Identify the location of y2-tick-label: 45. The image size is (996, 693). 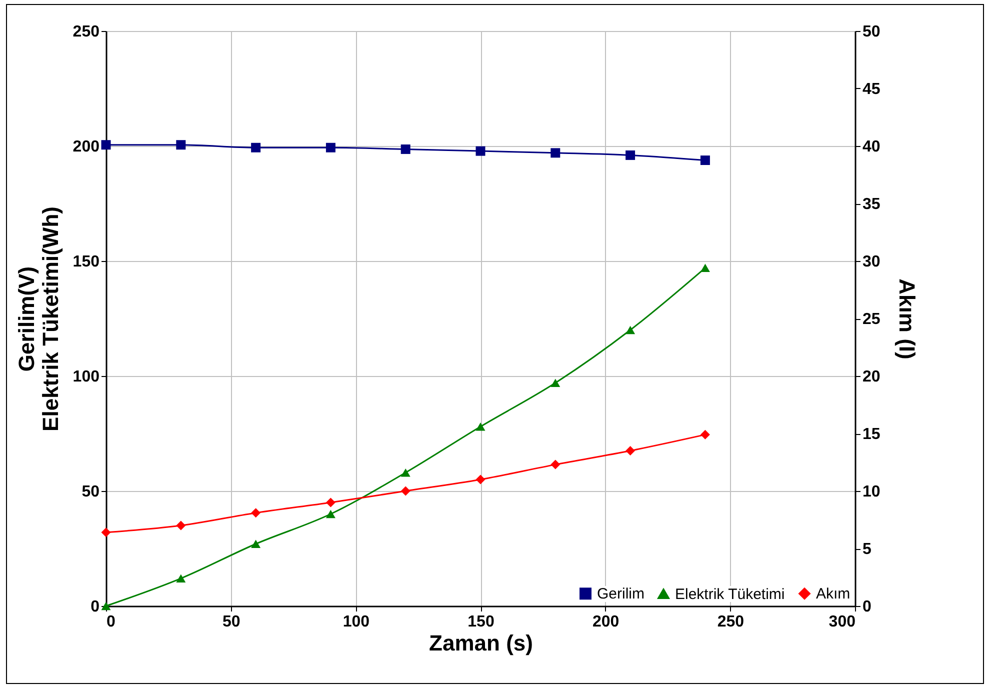
(871, 89).